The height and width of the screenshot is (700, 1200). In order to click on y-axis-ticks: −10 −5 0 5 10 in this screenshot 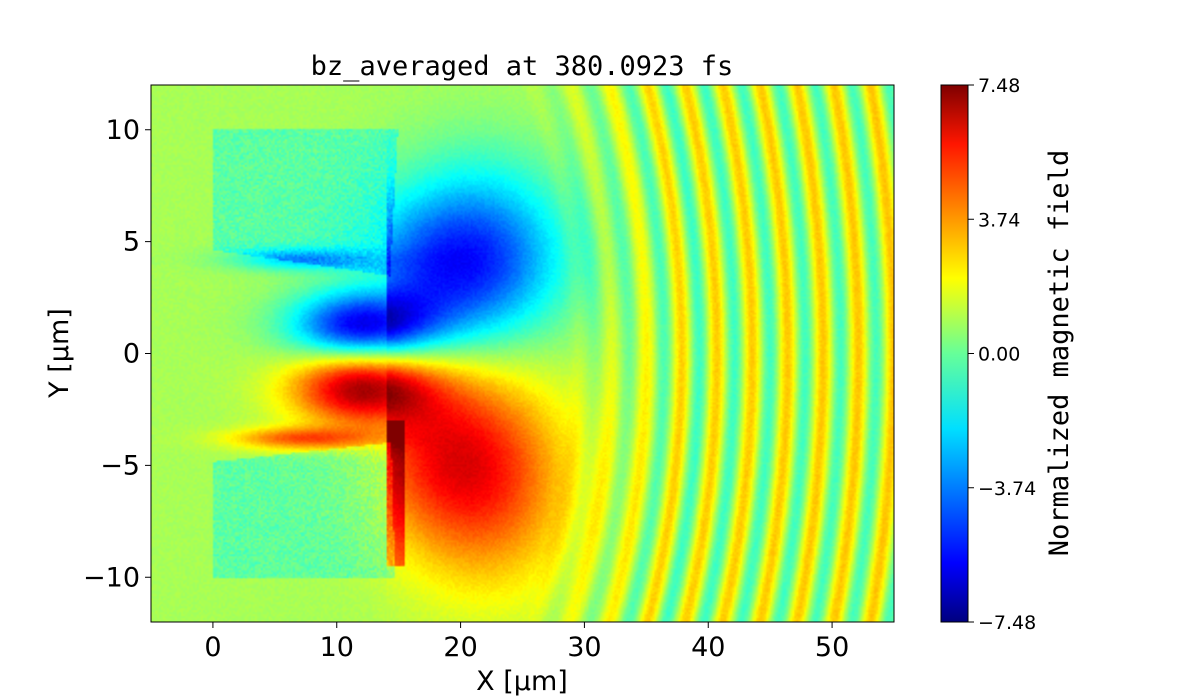, I will do `click(117, 354)`.